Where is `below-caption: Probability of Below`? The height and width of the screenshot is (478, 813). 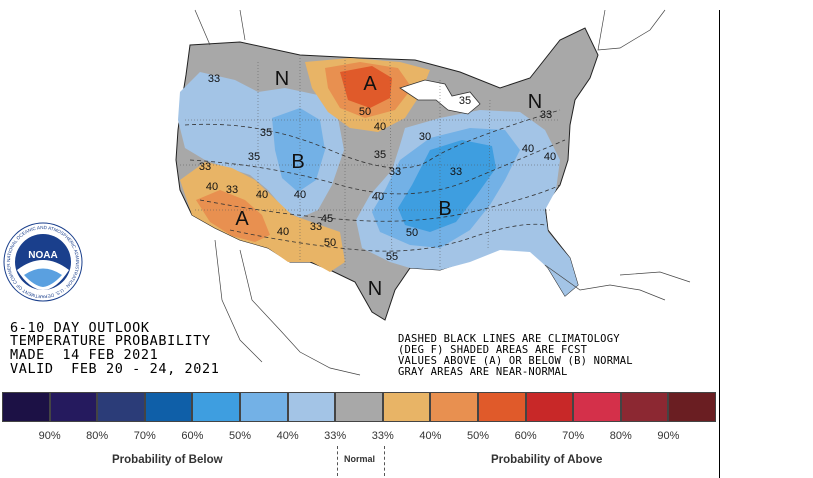 below-caption: Probability of Below is located at coordinates (167, 460).